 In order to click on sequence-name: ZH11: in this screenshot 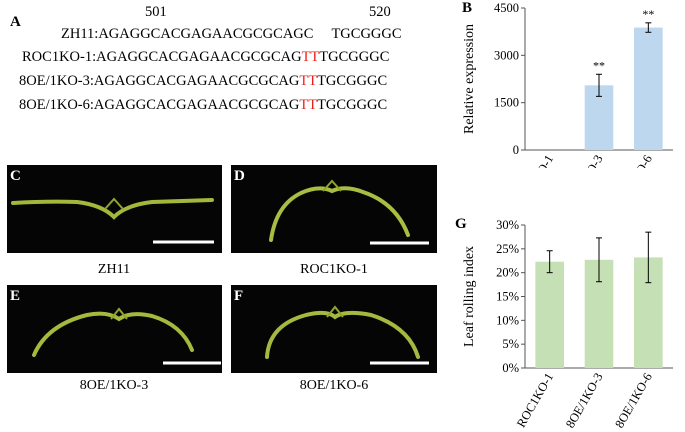, I will do `click(80, 34)`.